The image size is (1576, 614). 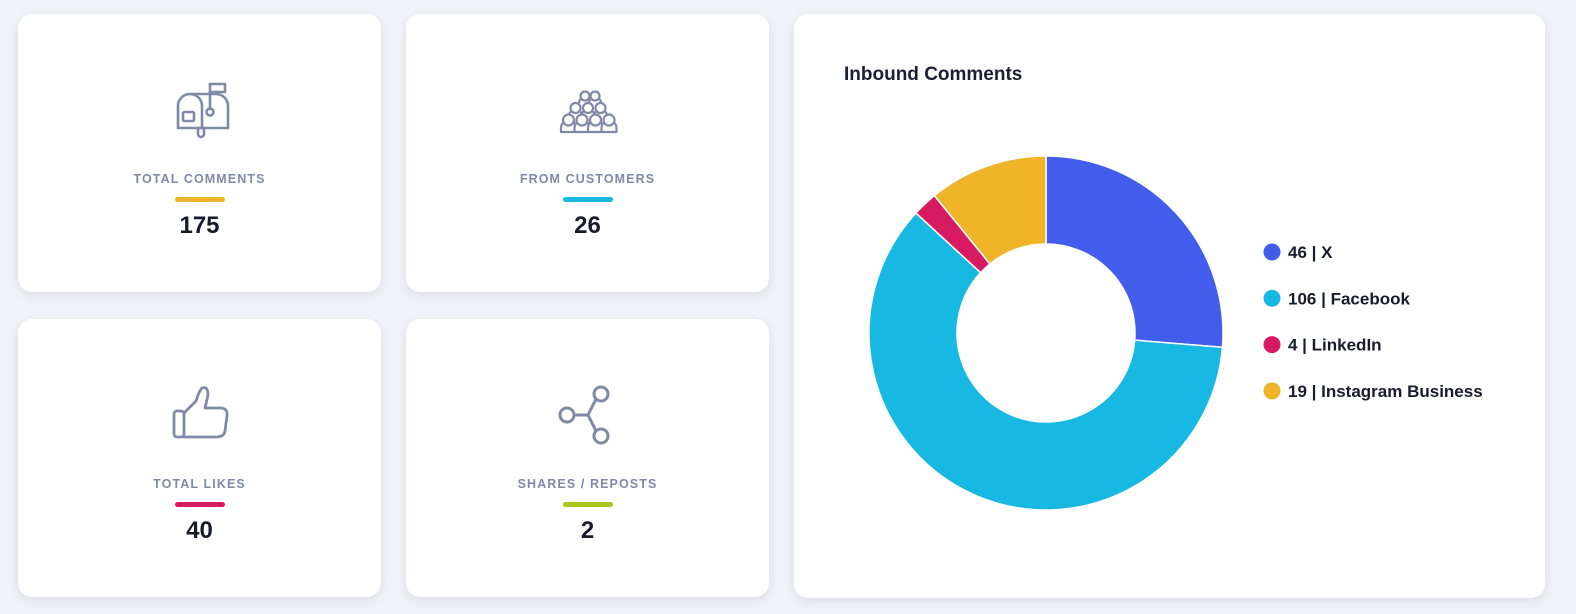 What do you see at coordinates (199, 225) in the screenshot?
I see `stat-value: 175` at bounding box center [199, 225].